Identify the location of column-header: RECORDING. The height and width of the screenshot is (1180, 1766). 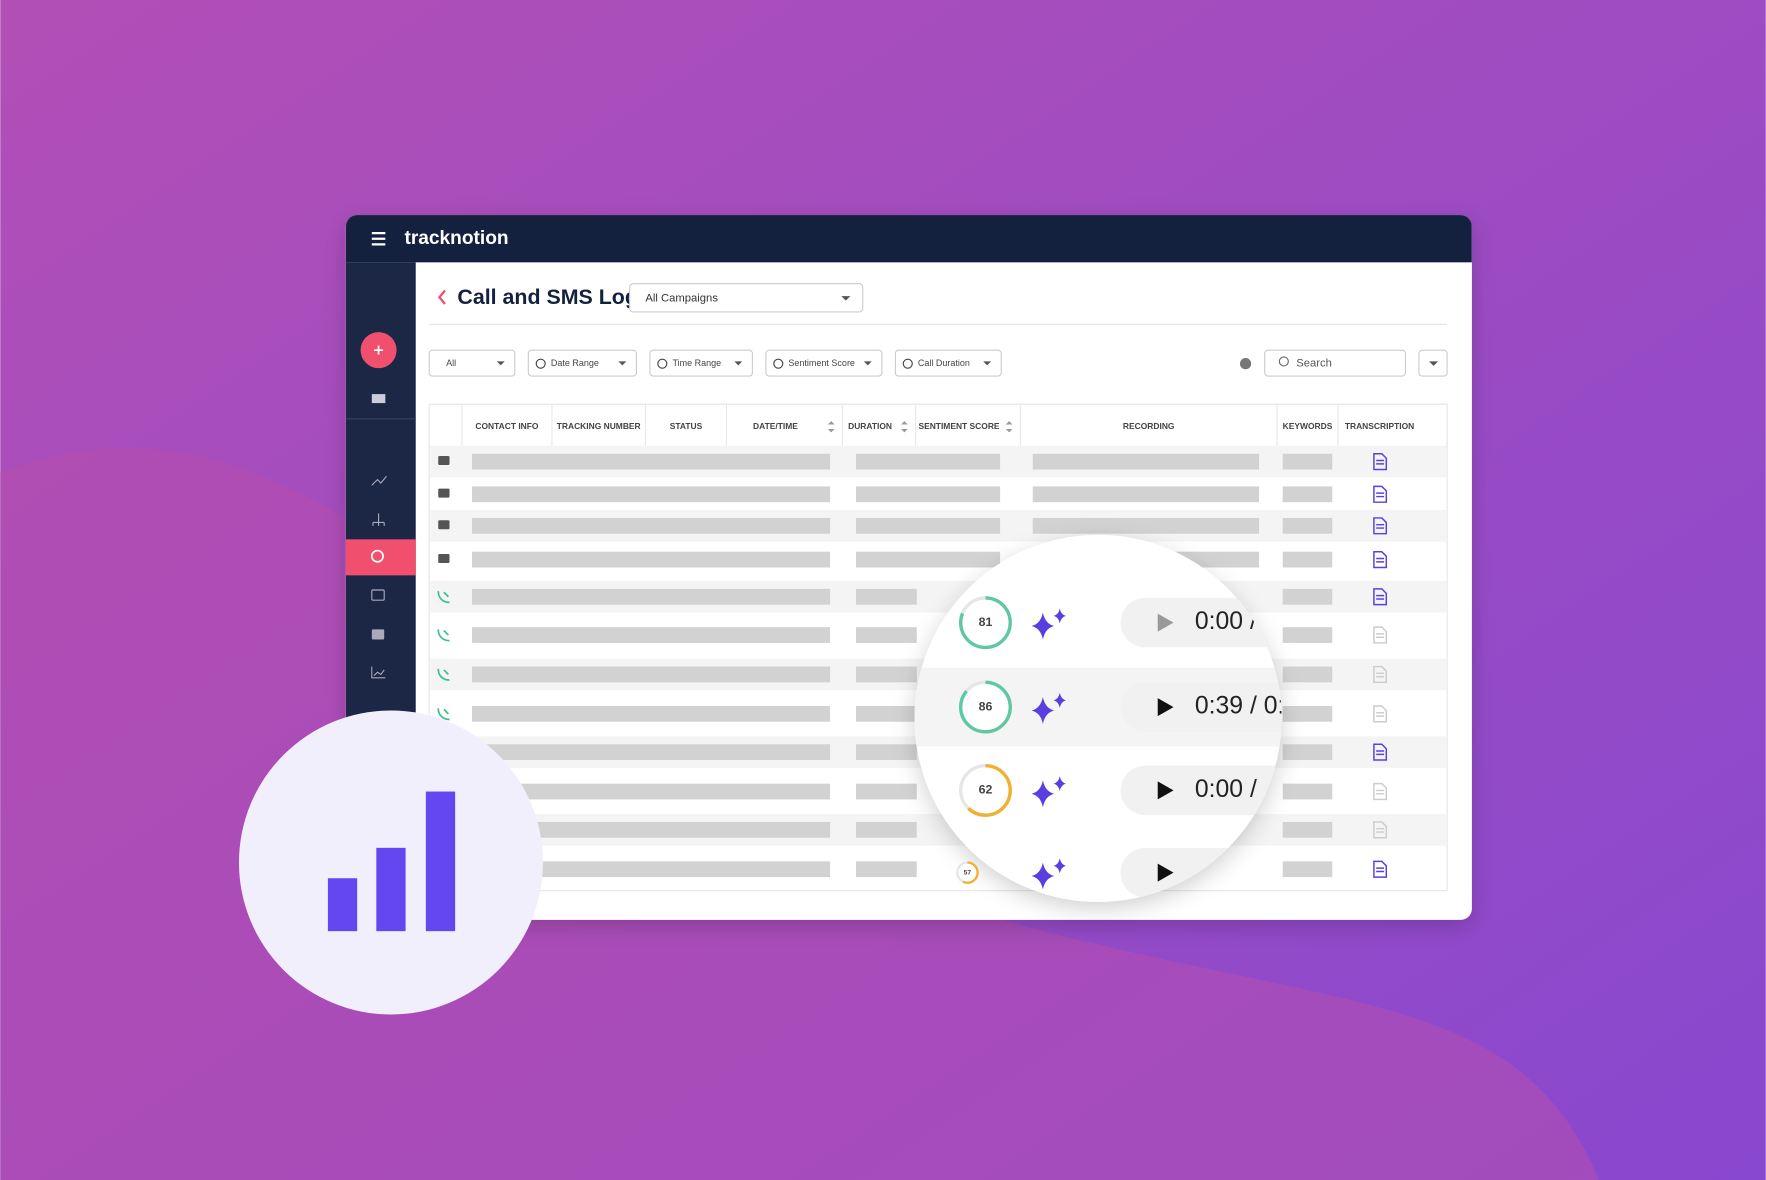
(1149, 426).